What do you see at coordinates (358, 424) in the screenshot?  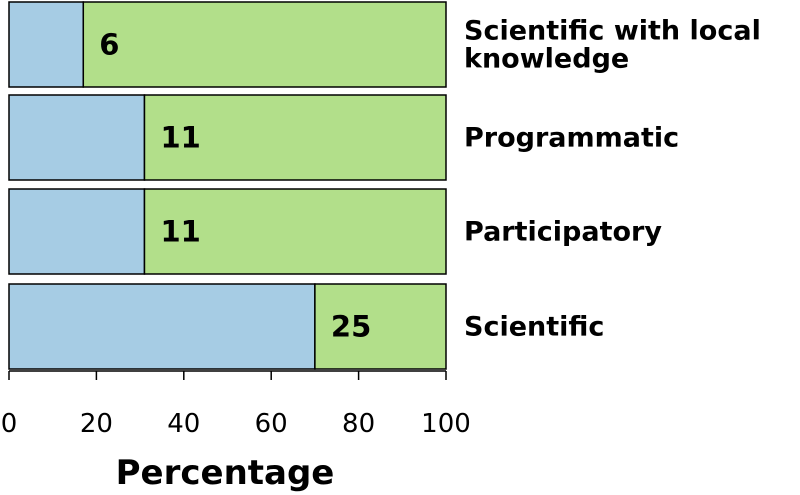 I see `x-tick-label: 80` at bounding box center [358, 424].